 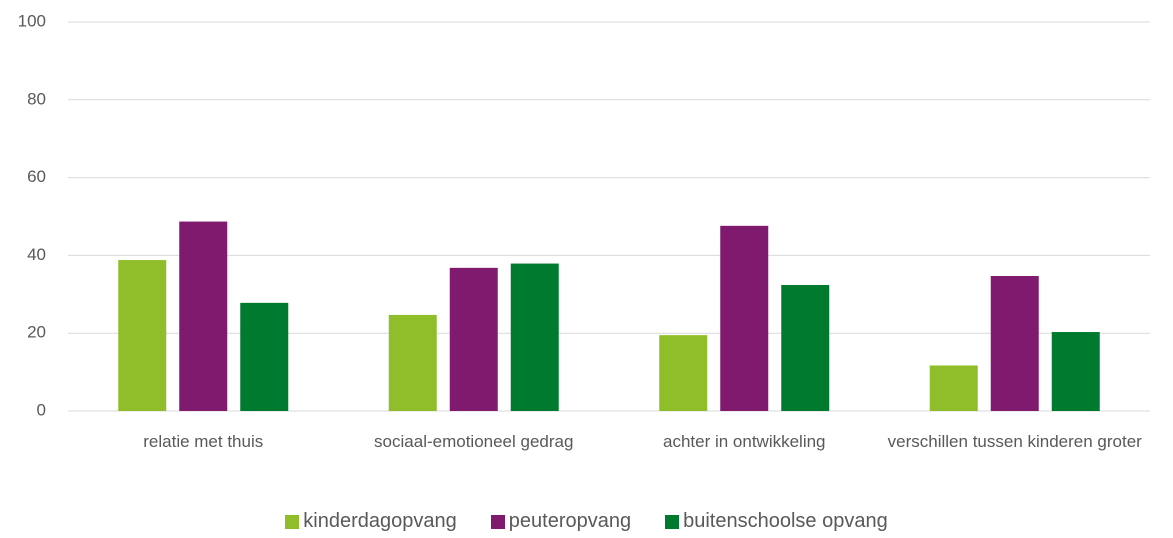 I want to click on legend-label: kinderdagopvang, so click(x=380, y=521).